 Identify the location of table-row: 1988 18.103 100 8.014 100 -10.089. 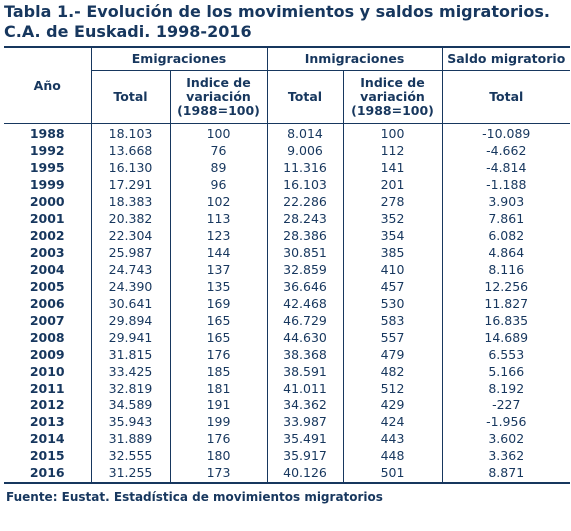
(287, 133).